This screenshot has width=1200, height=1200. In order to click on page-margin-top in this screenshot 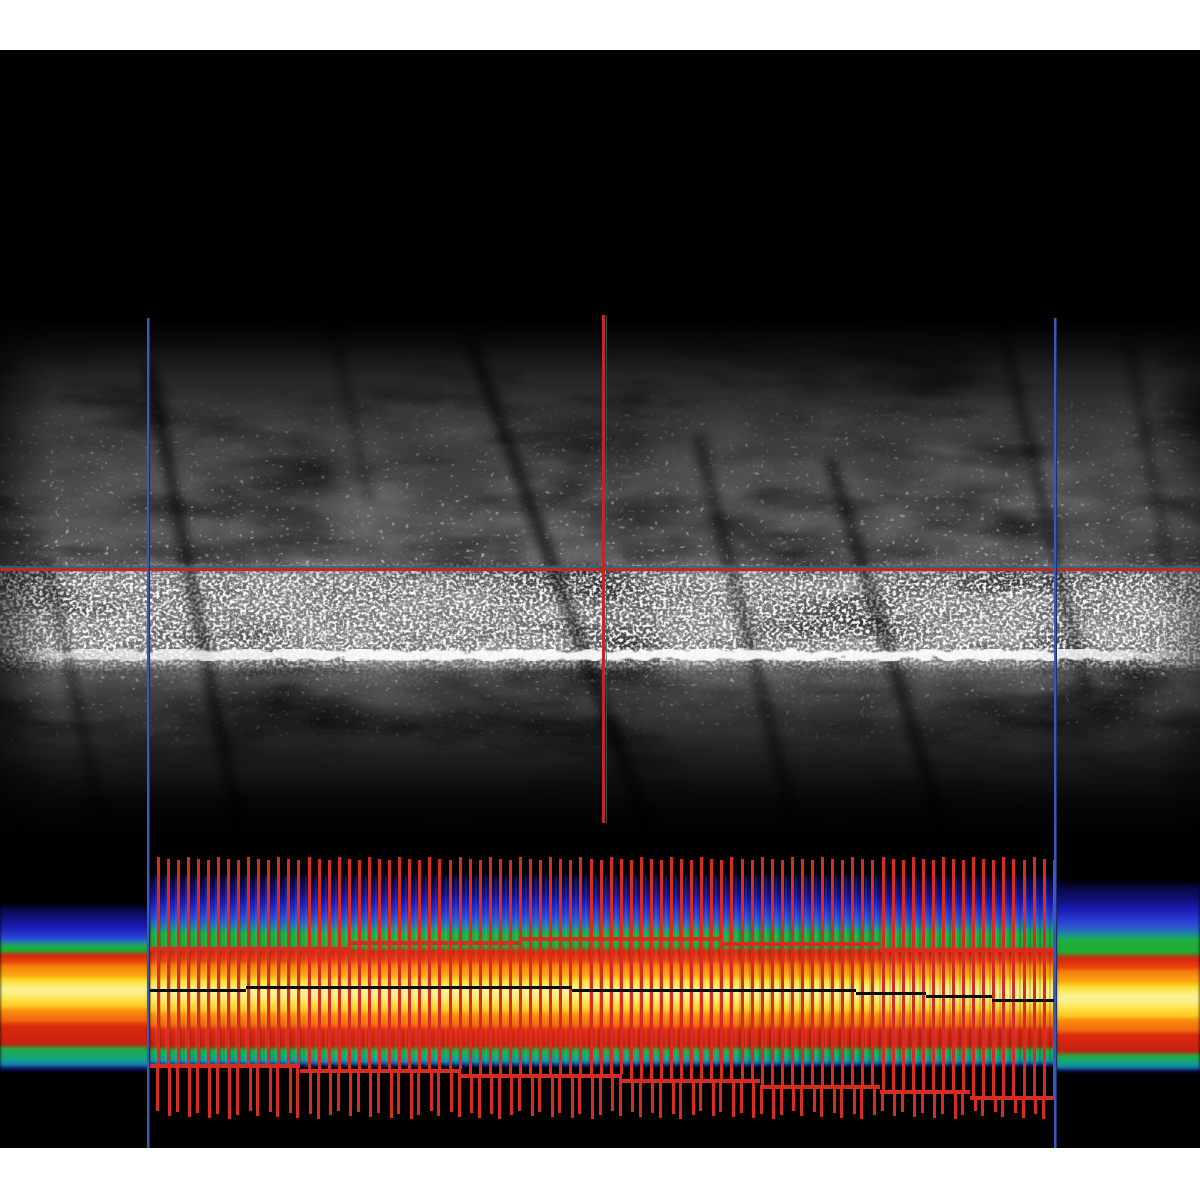, I will do `click(600, 25)`.